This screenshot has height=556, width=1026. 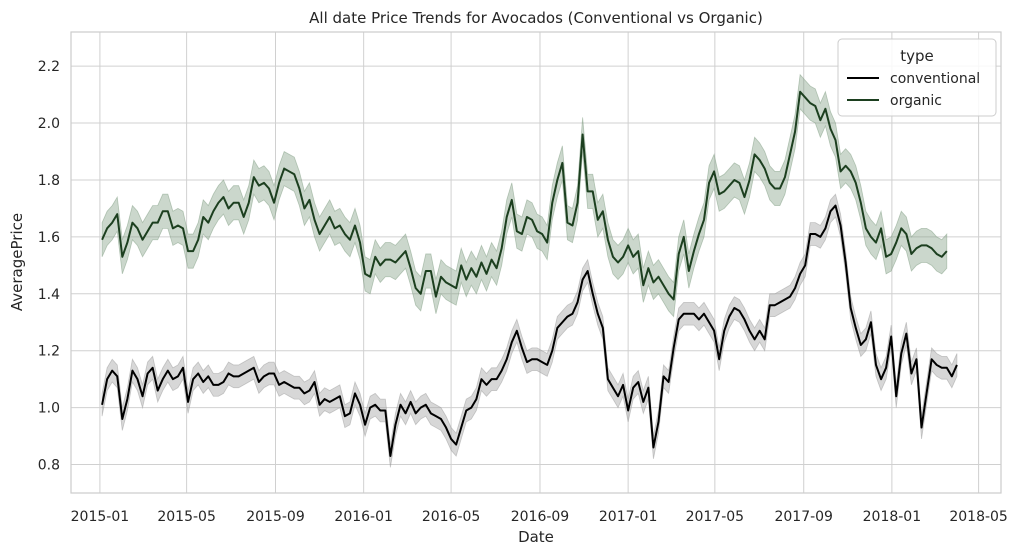 What do you see at coordinates (803, 517) in the screenshot?
I see `x-tick-label: 2017-09` at bounding box center [803, 517].